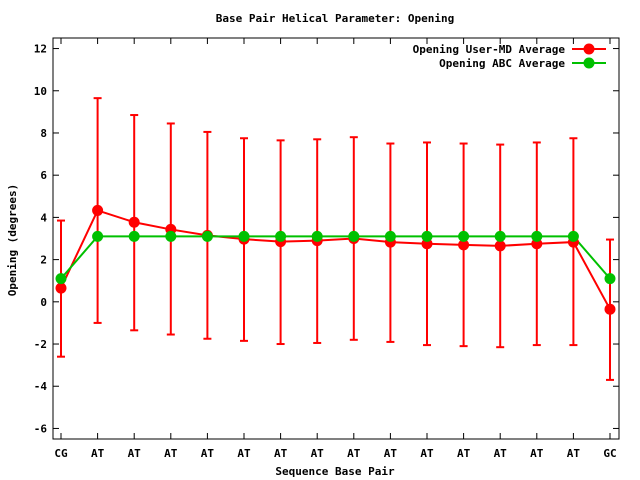 This screenshot has height=480, width=640. Describe the element at coordinates (43, 302) in the screenshot. I see `y-tick-label: 0` at that location.